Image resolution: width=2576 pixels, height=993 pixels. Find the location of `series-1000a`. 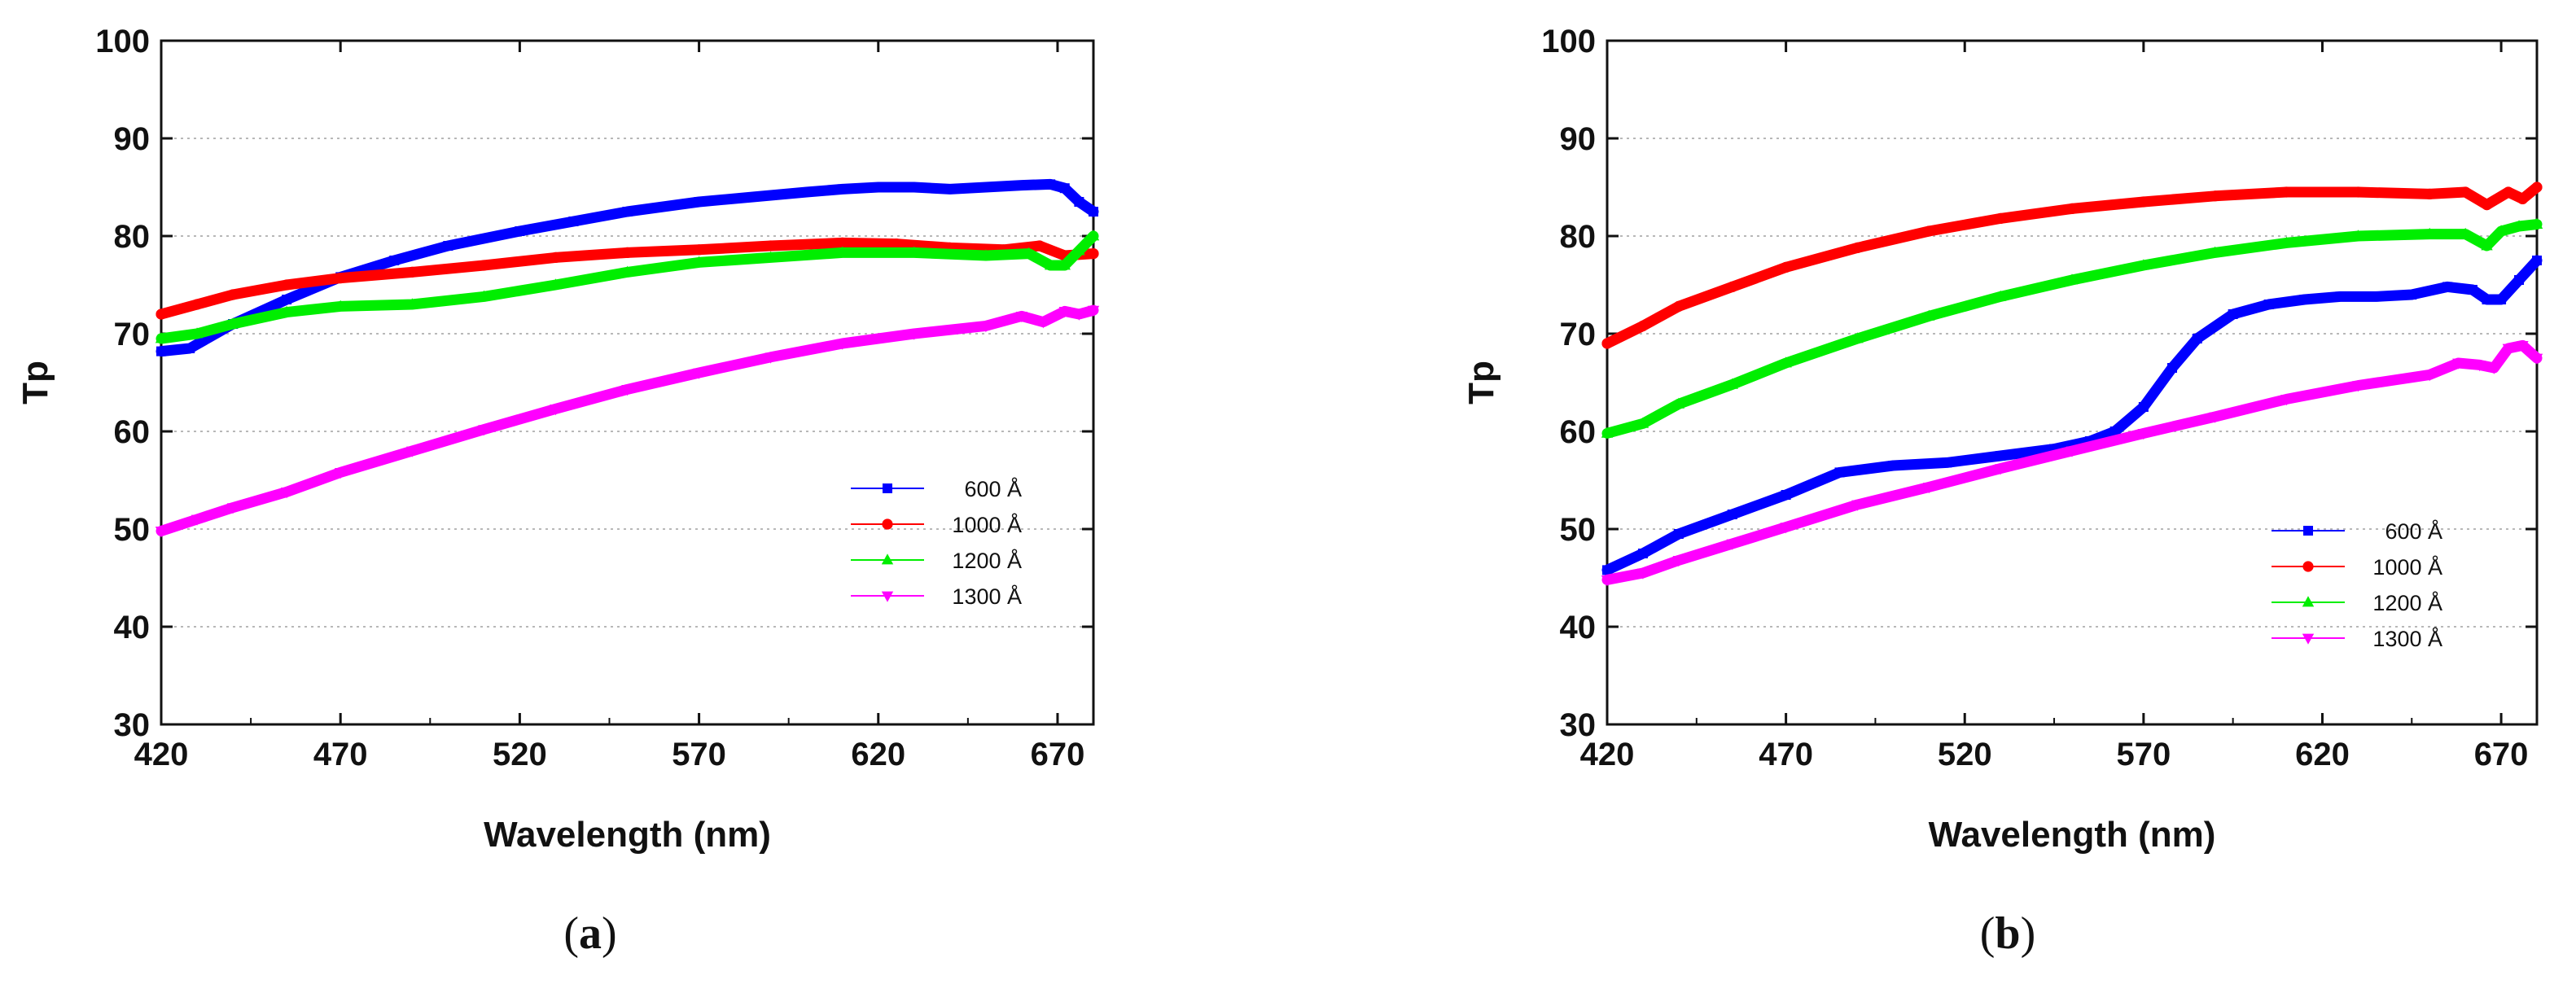

series-1000a is located at coordinates (2072, 265).